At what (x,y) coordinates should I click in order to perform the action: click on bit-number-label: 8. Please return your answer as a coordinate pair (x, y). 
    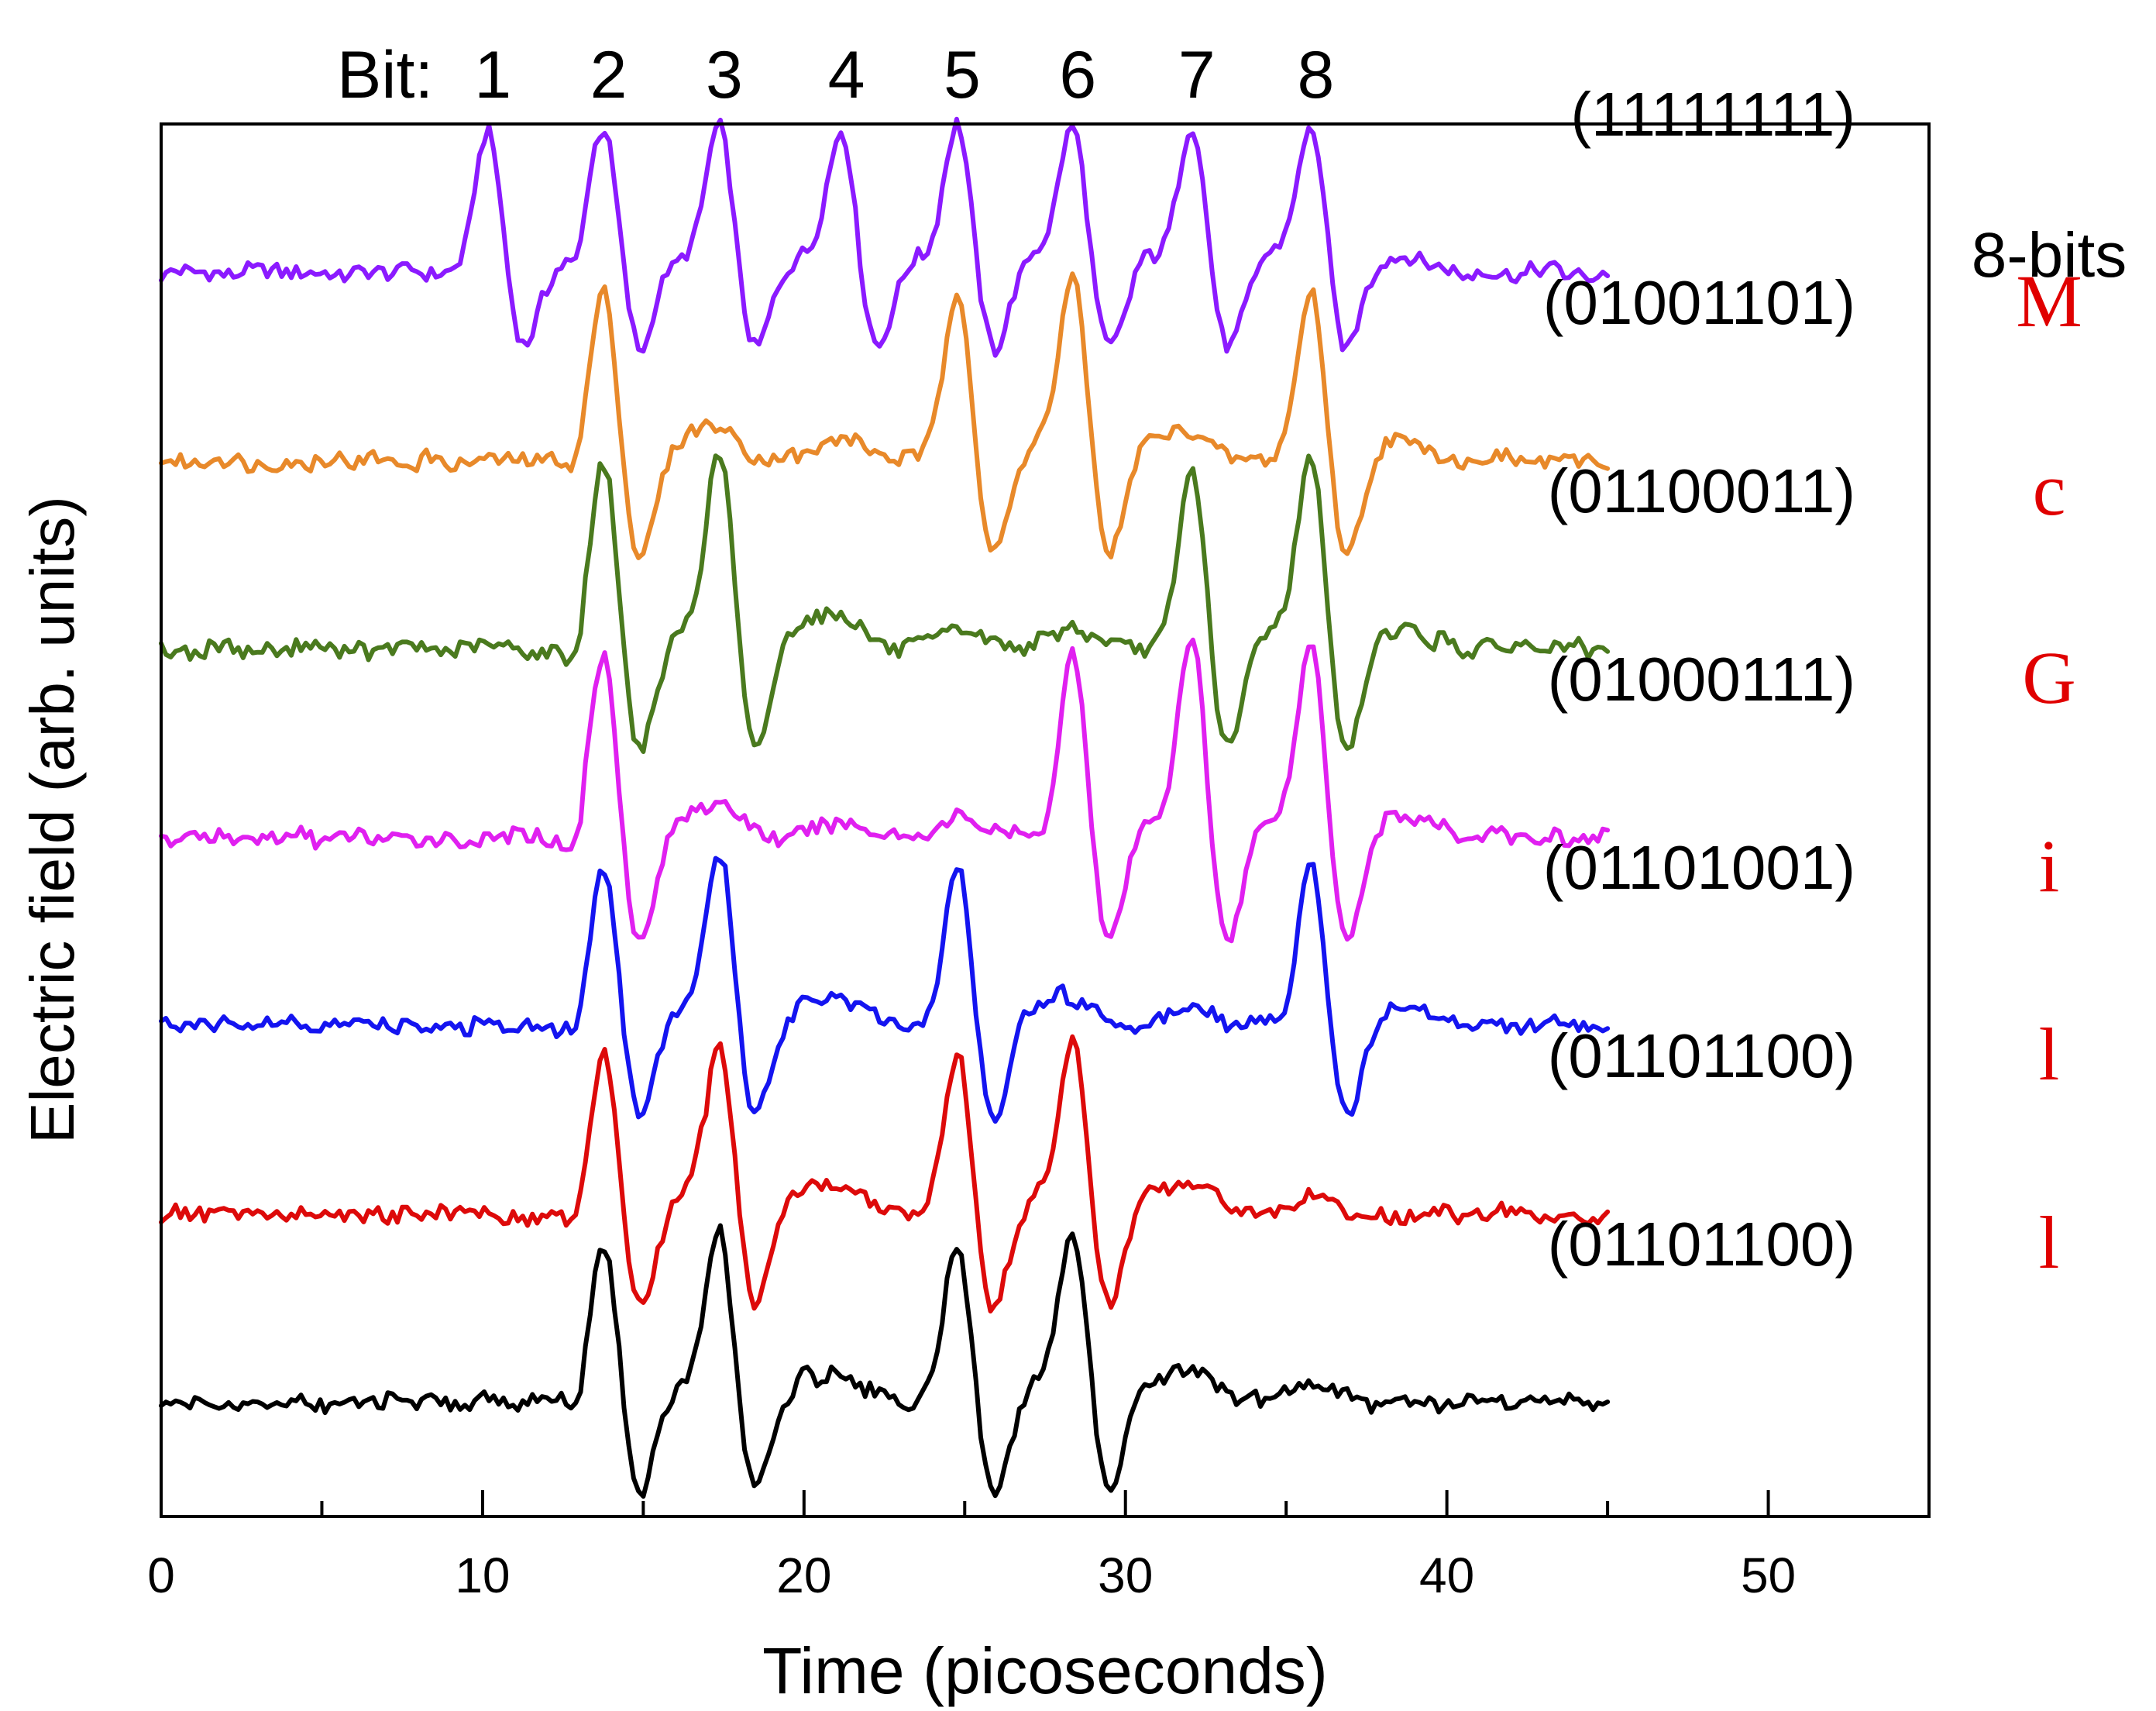
    Looking at the image, I should click on (1315, 75).